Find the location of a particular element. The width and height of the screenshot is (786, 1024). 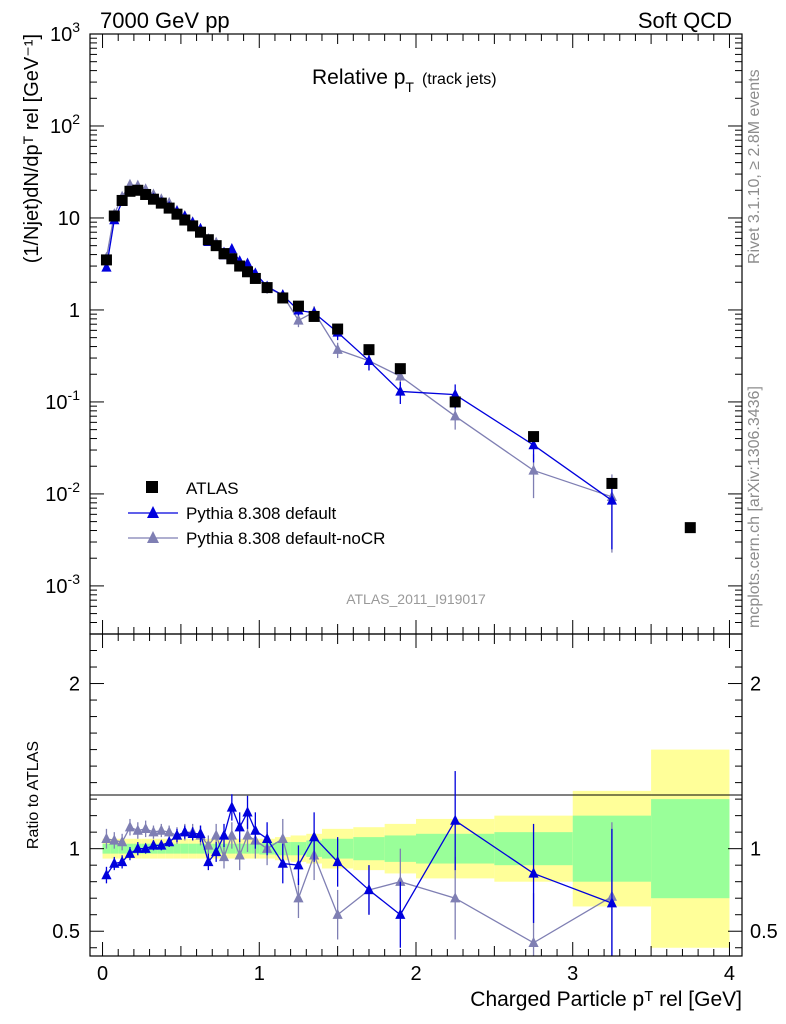

legend-marker-atlas is located at coordinates (152, 487).